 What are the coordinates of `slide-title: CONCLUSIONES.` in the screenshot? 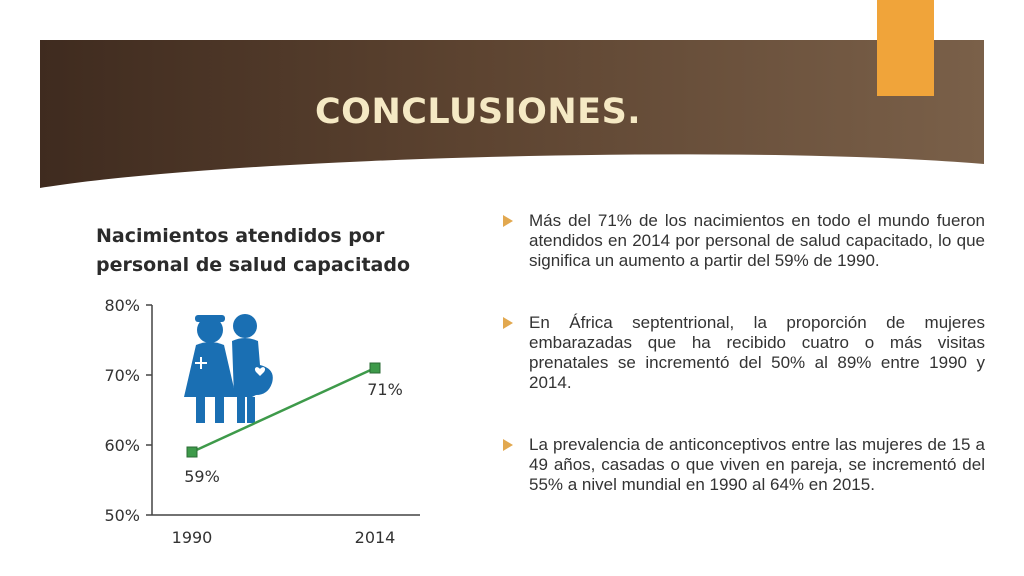 It's located at (478, 112).